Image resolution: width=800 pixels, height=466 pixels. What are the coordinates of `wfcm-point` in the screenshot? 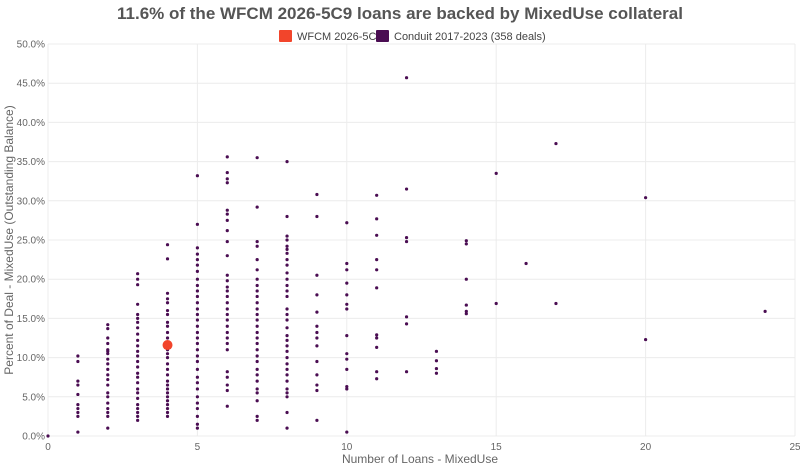 It's located at (167, 345).